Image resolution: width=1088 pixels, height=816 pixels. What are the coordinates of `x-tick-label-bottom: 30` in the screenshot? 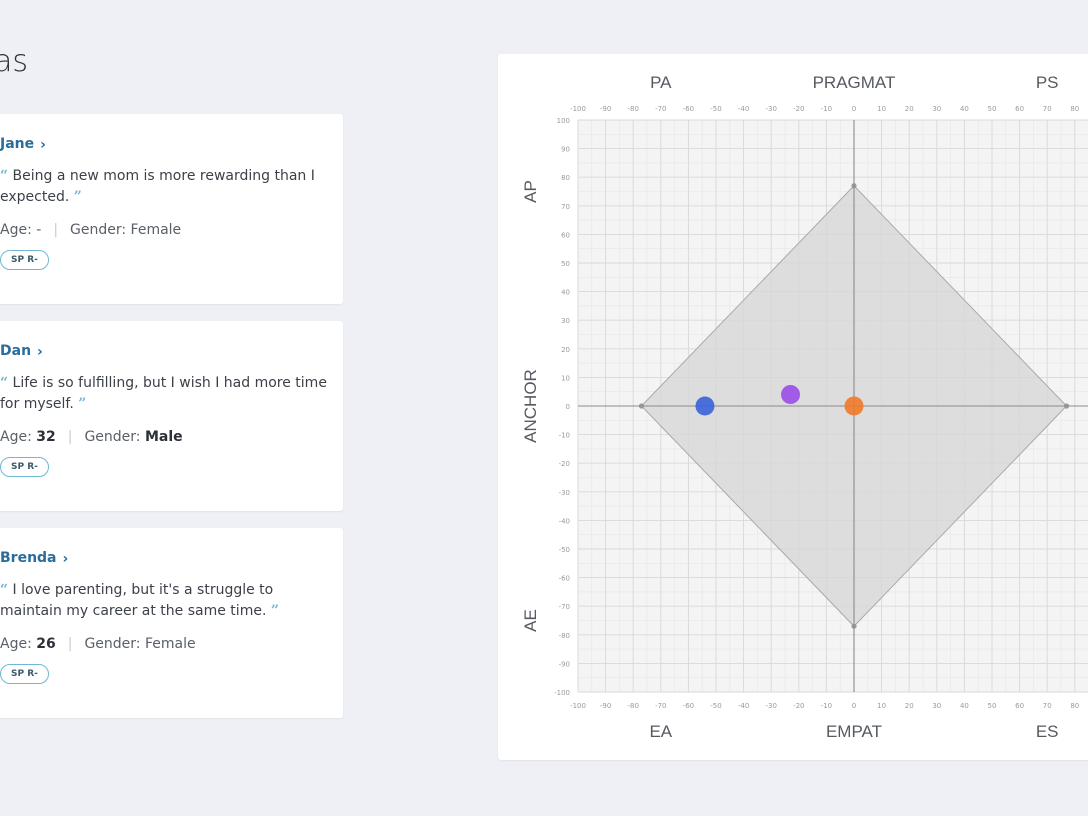 It's located at (936, 706).